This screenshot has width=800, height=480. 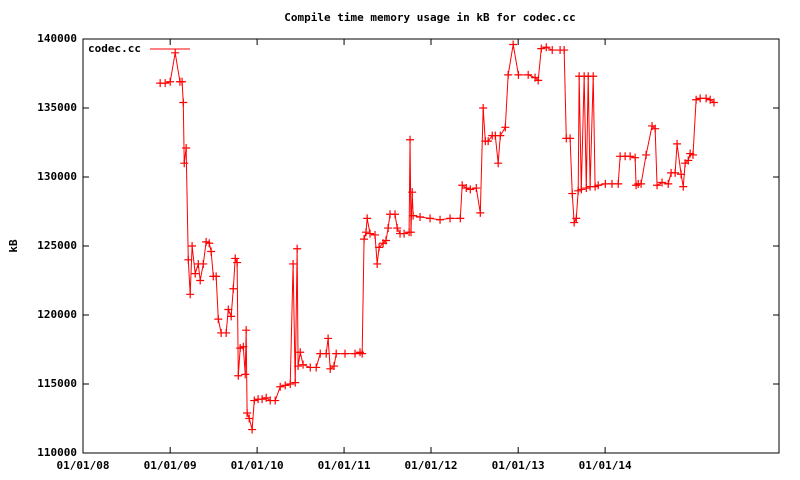 What do you see at coordinates (57, 176) in the screenshot?
I see `y-tick-label: 130000` at bounding box center [57, 176].